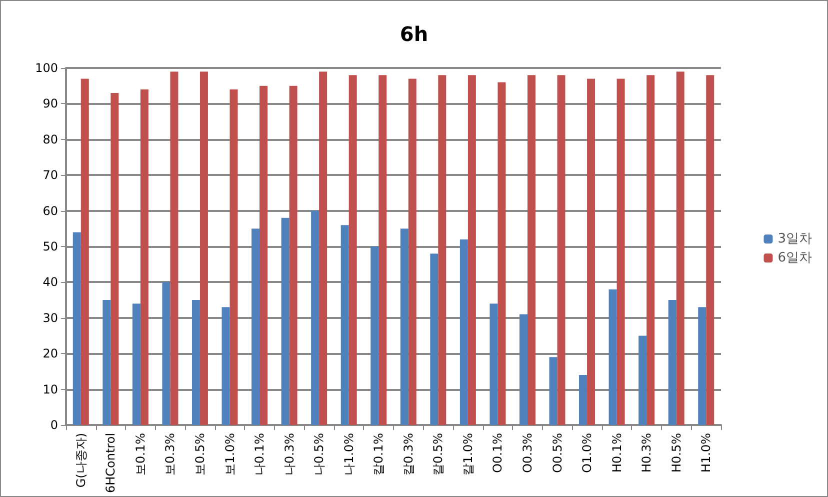 The height and width of the screenshot is (497, 828). Describe the element at coordinates (319, 454) in the screenshot. I see `x-tick-label: 나0.5%` at that location.